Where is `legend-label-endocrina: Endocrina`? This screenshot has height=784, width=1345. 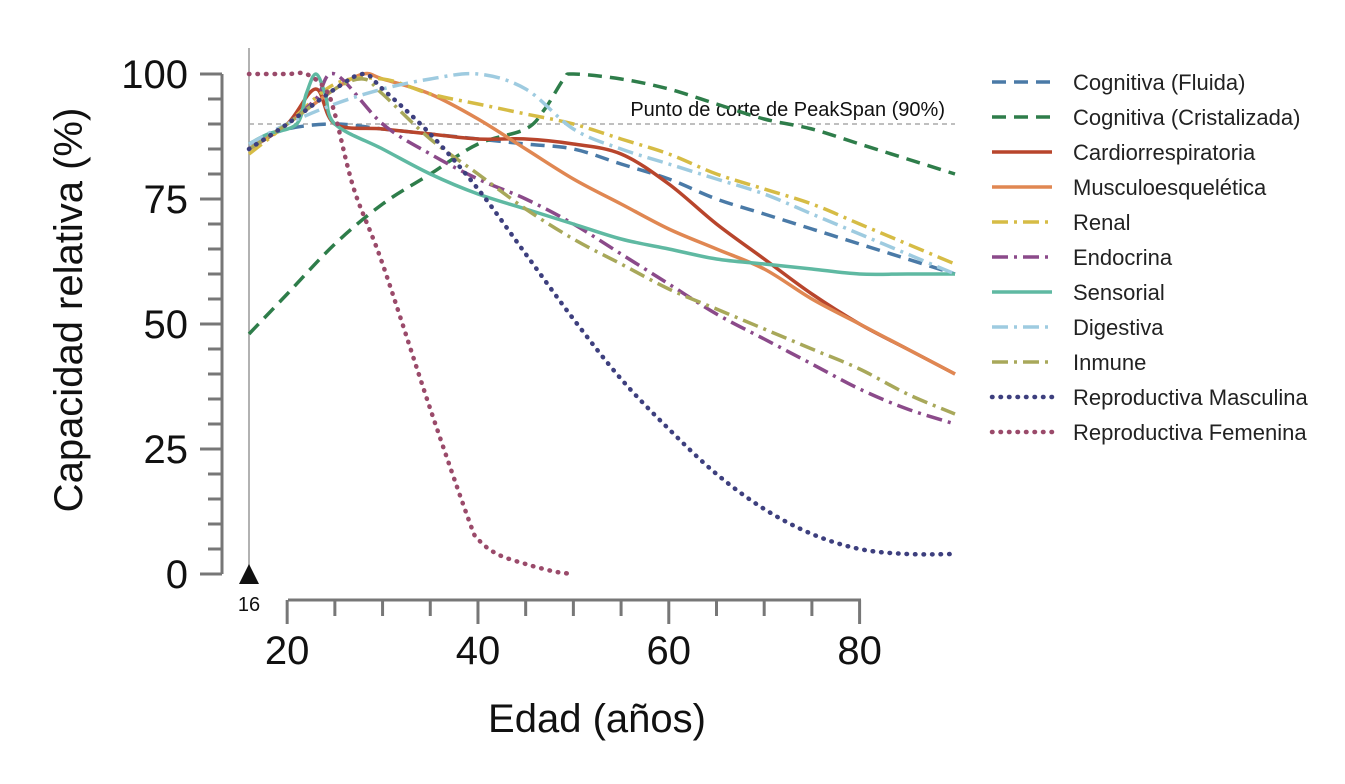
legend-label-endocrina: Endocrina is located at coordinates (1123, 257).